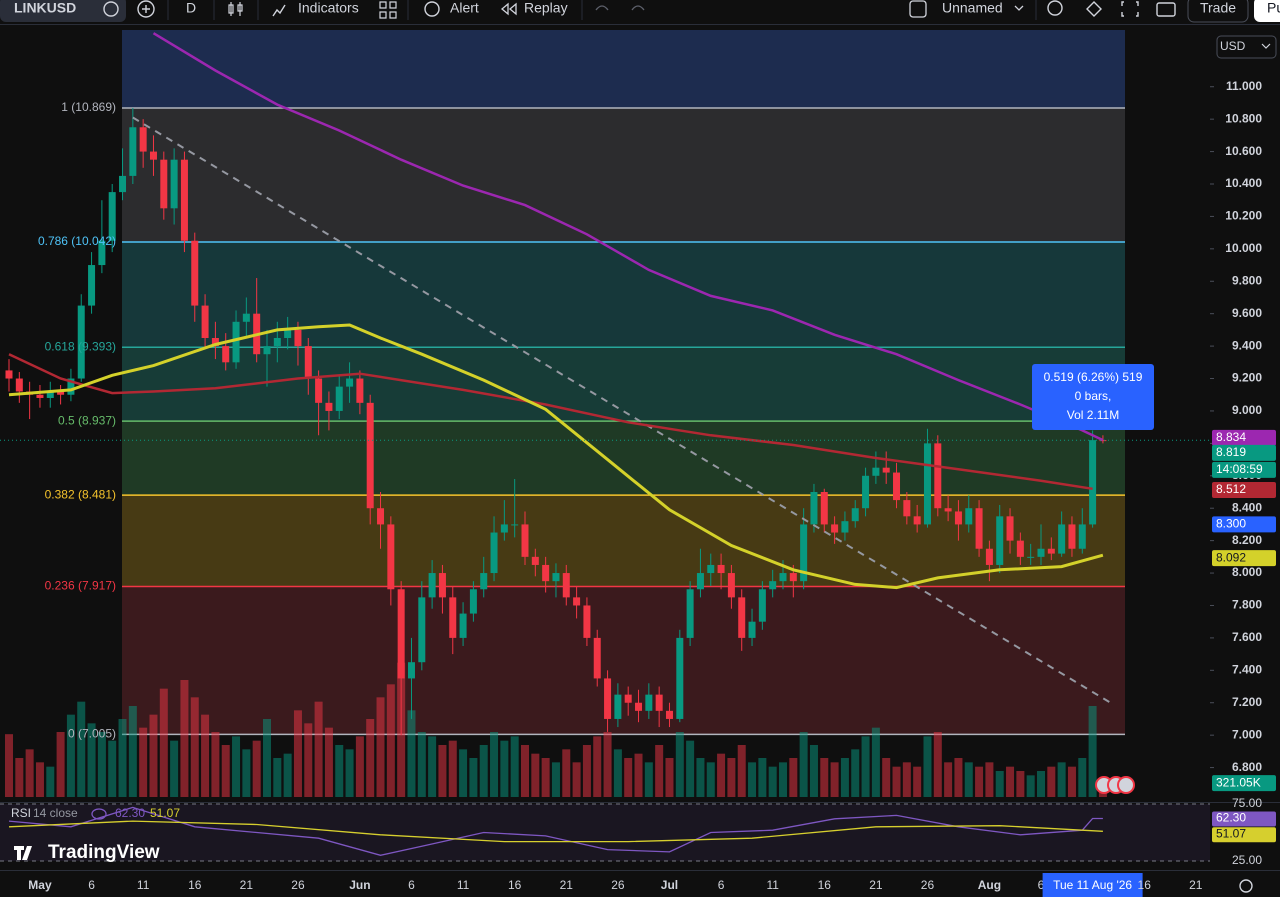  Describe the element at coordinates (464, 8) in the screenshot. I see `alert-button: Alert` at that location.